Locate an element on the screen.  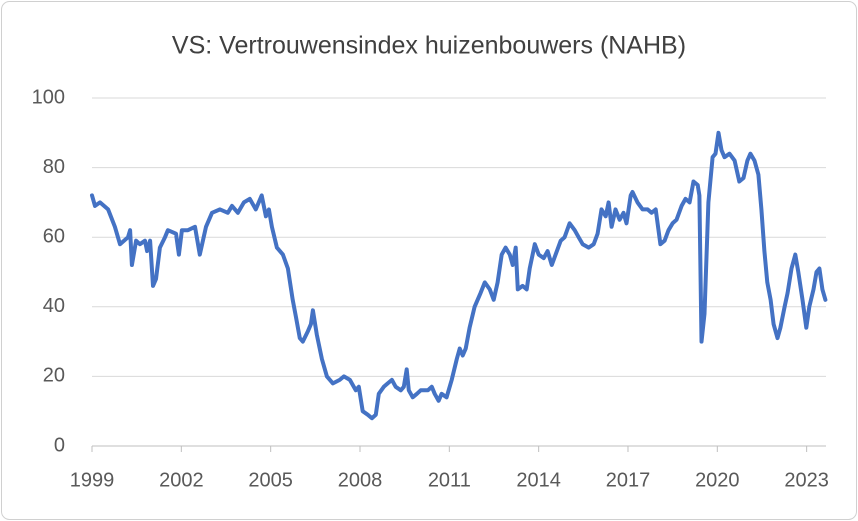
x-tick-label: 2011 is located at coordinates (449, 480).